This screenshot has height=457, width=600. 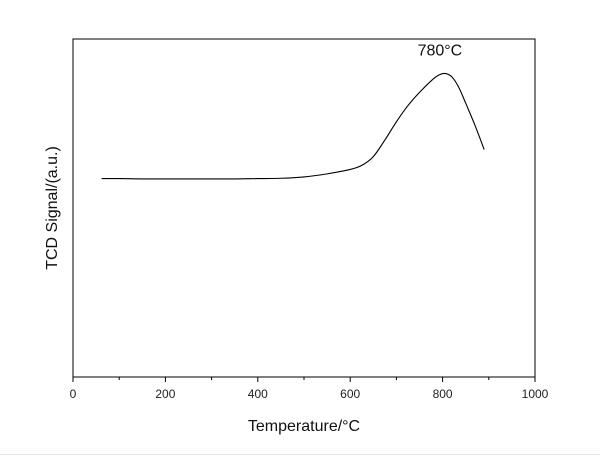 I want to click on bottom-divider, so click(x=300, y=454).